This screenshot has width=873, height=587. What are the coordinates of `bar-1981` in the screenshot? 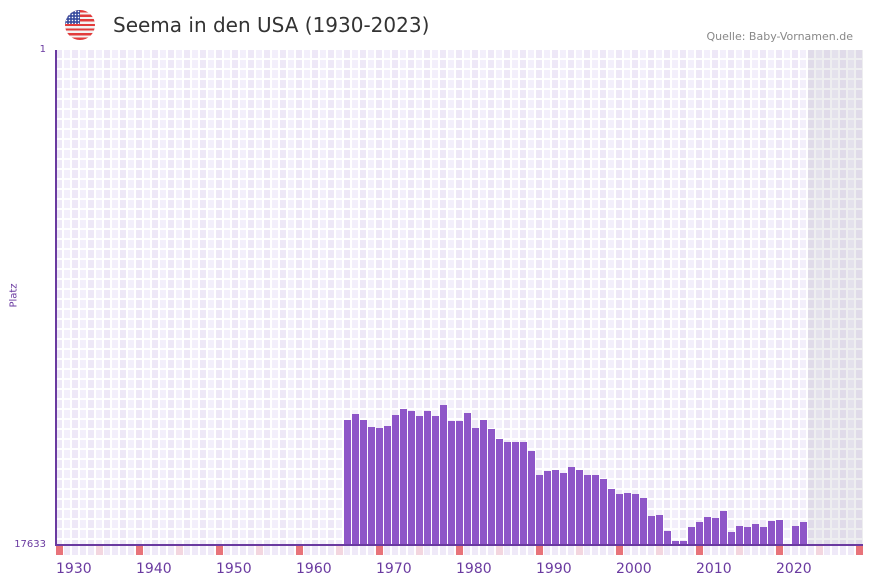 It's located at (467, 478).